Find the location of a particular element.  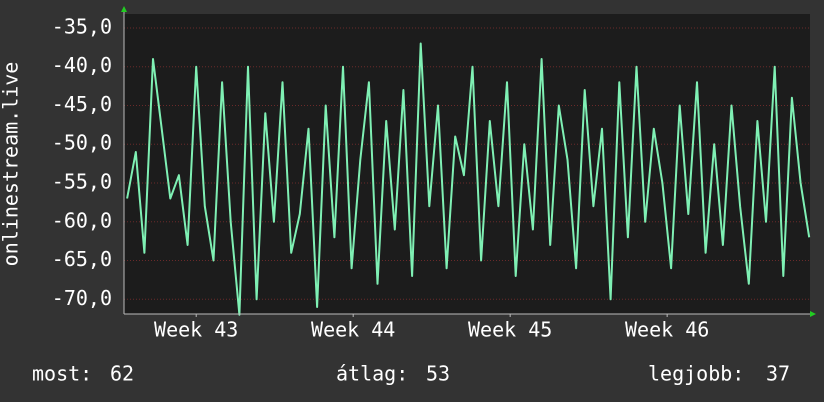

stat-label: most: is located at coordinates (62, 374).